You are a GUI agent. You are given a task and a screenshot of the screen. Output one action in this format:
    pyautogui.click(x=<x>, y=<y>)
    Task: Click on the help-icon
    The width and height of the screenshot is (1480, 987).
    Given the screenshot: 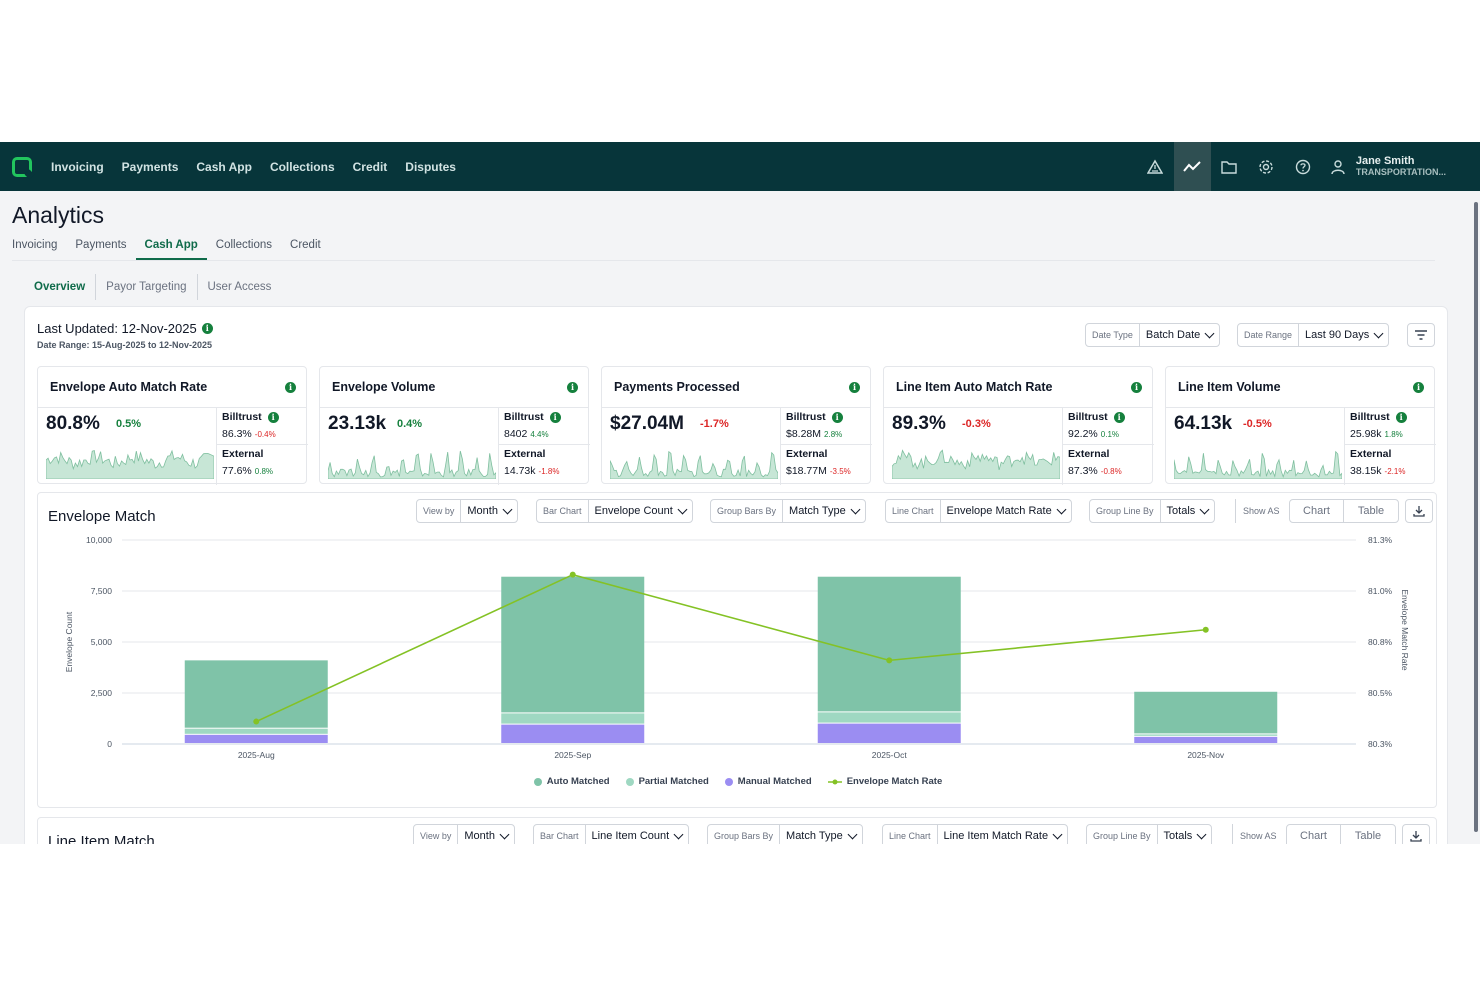 What is the action you would take?
    pyautogui.click(x=1303, y=166)
    